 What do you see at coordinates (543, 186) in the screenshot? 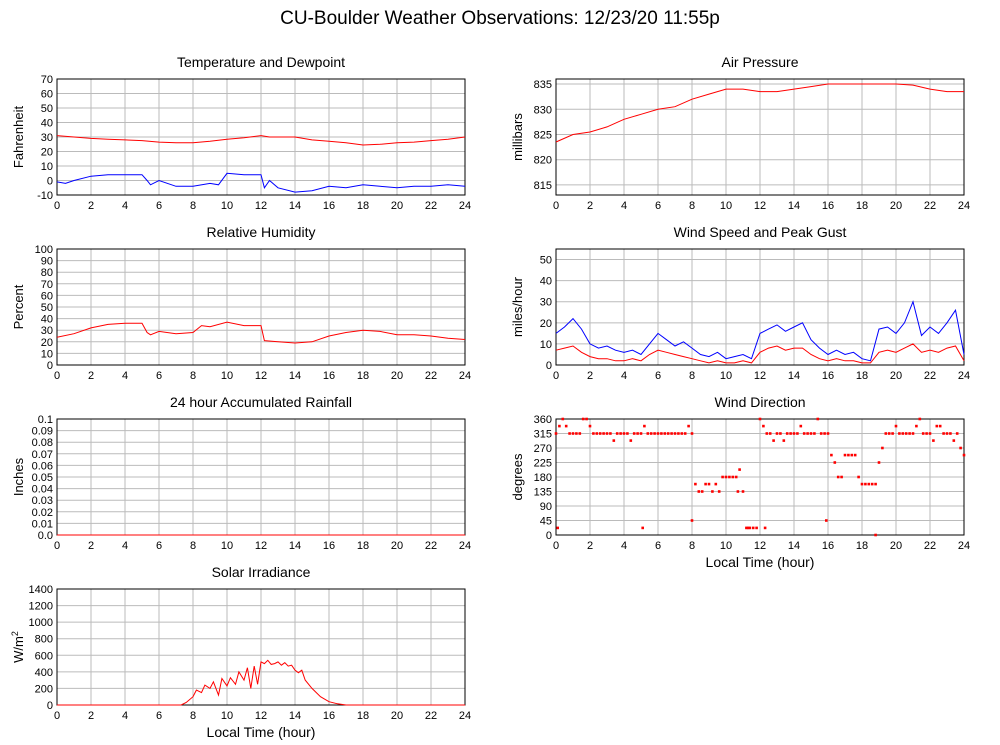
I see `y-tick-label: 815` at bounding box center [543, 186].